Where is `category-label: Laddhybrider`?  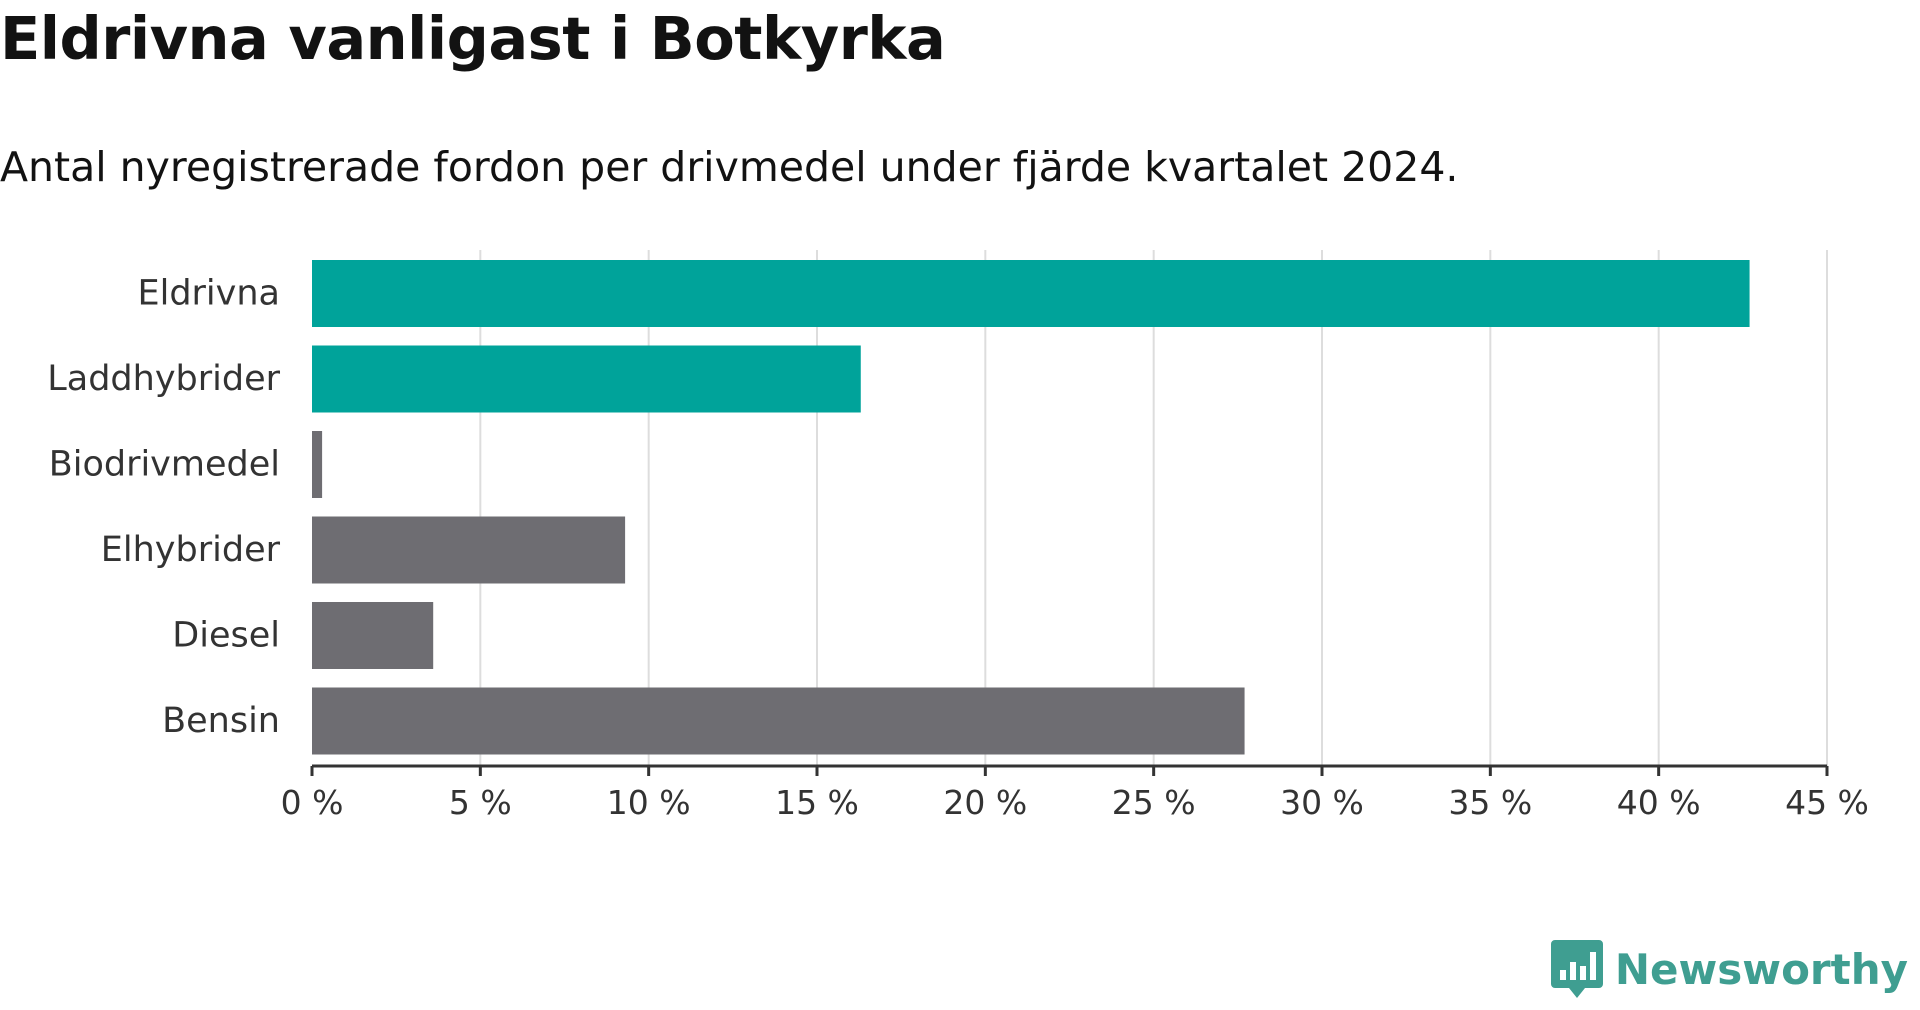 category-label: Laddhybrider is located at coordinates (163, 379).